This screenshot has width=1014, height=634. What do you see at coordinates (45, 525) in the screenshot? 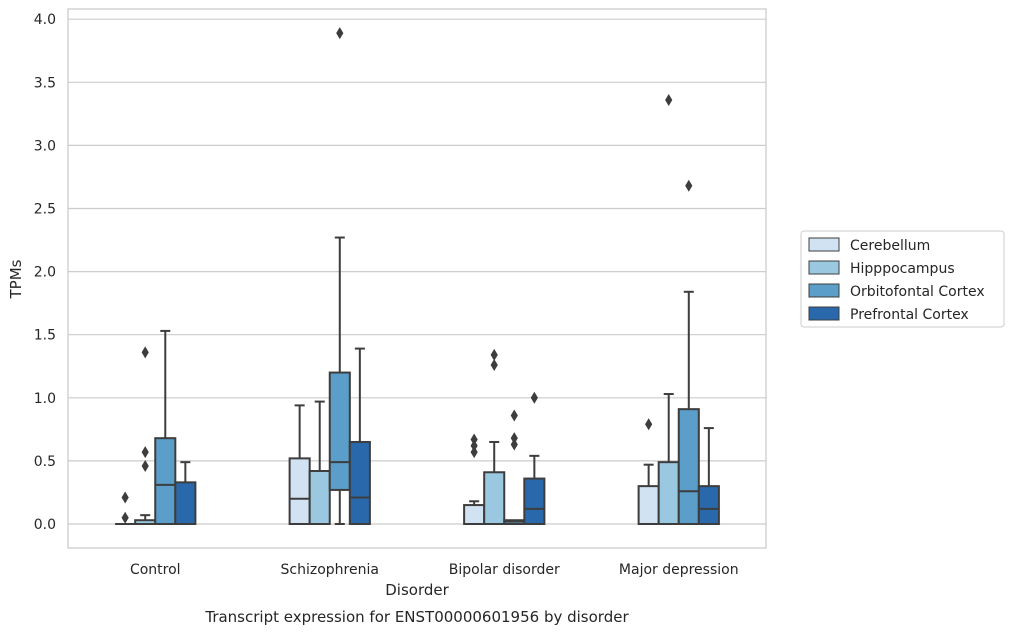
I see `y-tick-label: 0.0` at bounding box center [45, 525].